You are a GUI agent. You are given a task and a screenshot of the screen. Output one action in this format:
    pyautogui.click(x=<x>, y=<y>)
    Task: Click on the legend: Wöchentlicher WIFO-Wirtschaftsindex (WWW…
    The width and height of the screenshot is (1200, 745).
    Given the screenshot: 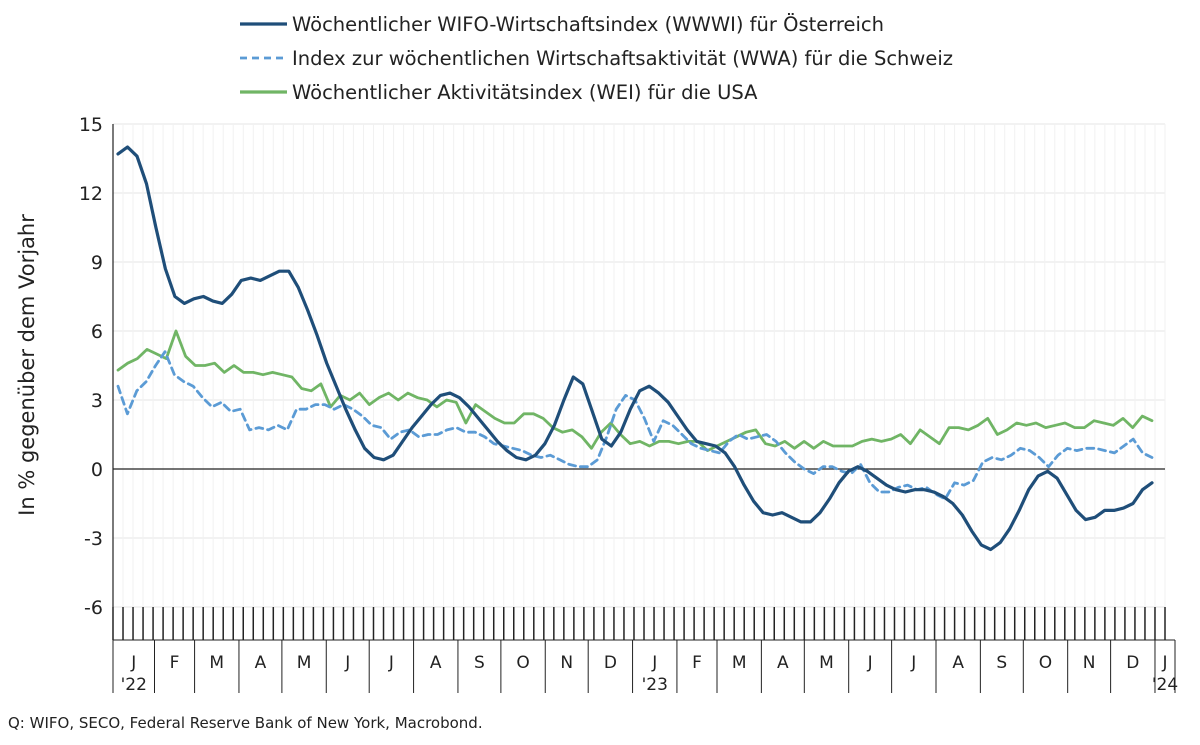 What is the action you would take?
    pyautogui.click(x=596, y=58)
    